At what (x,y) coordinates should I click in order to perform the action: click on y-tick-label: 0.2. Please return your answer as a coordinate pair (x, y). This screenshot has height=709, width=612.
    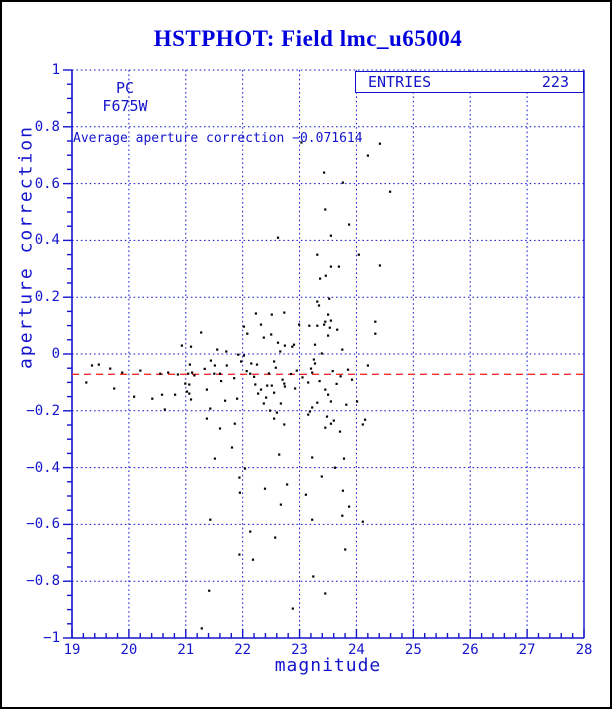
    Looking at the image, I should click on (47, 297).